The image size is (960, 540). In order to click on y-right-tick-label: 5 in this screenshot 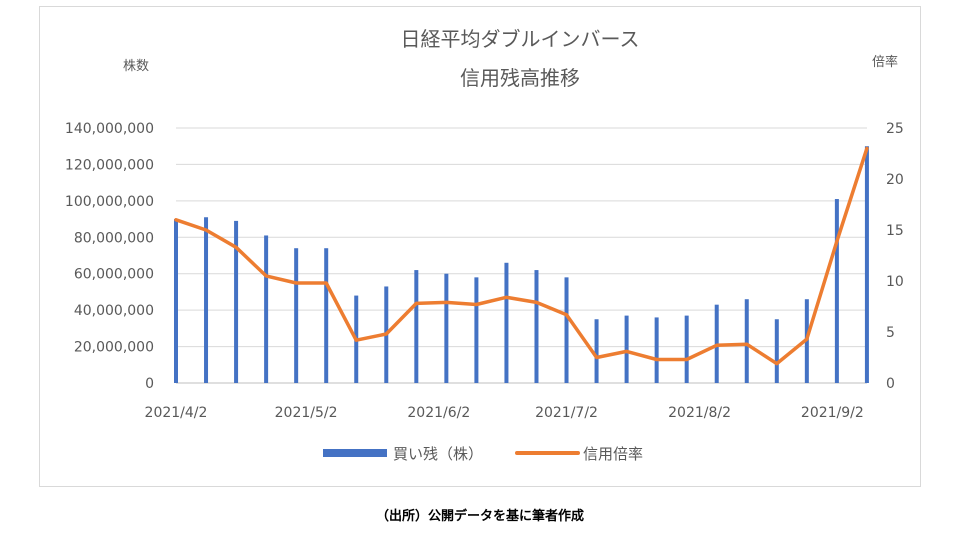, I will do `click(890, 333)`.